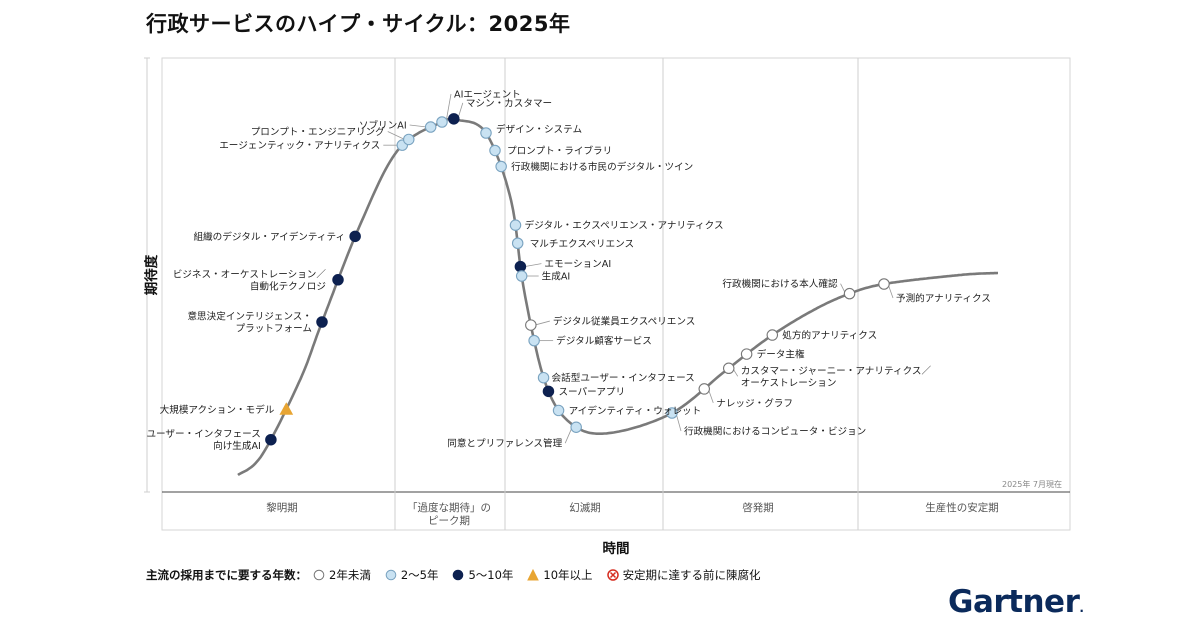  What do you see at coordinates (226, 575) in the screenshot?
I see `legend-title: 主流の採用までに要する年数：` at bounding box center [226, 575].